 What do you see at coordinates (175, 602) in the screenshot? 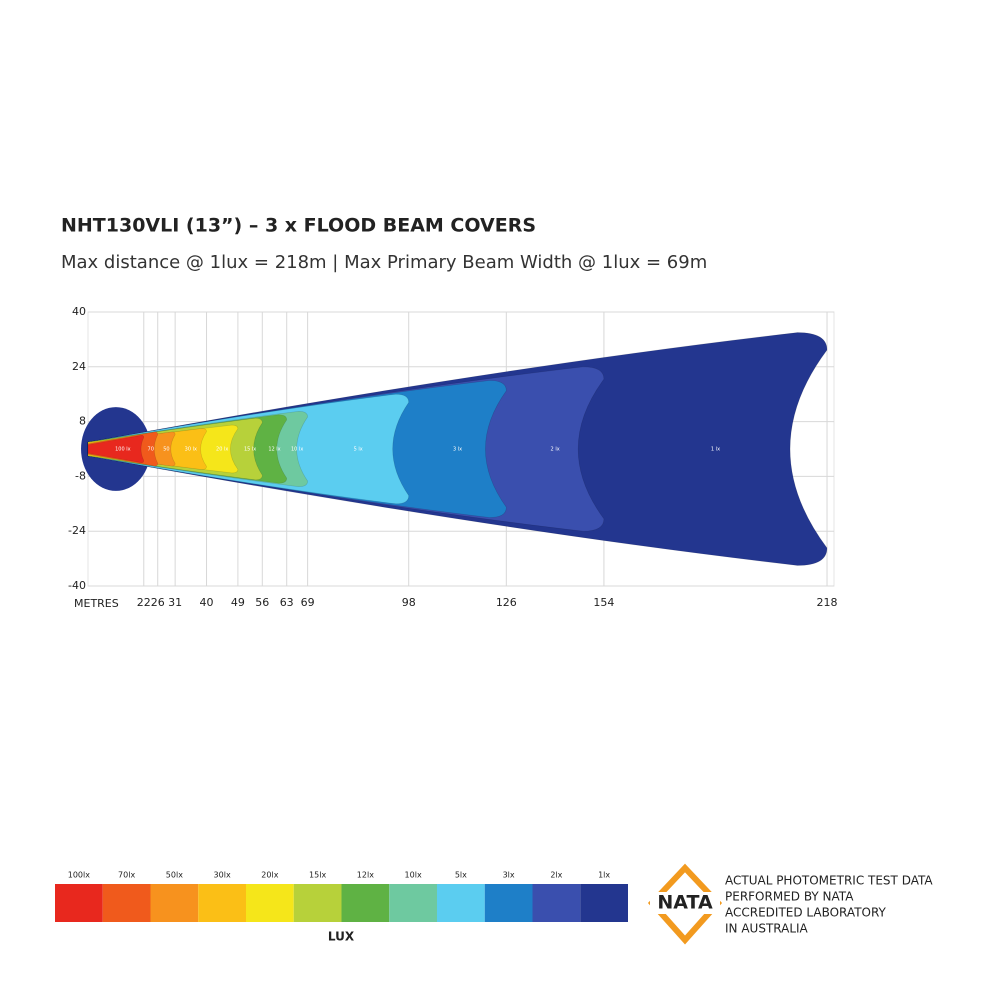
I see `x-tick-label: 31` at bounding box center [175, 602].